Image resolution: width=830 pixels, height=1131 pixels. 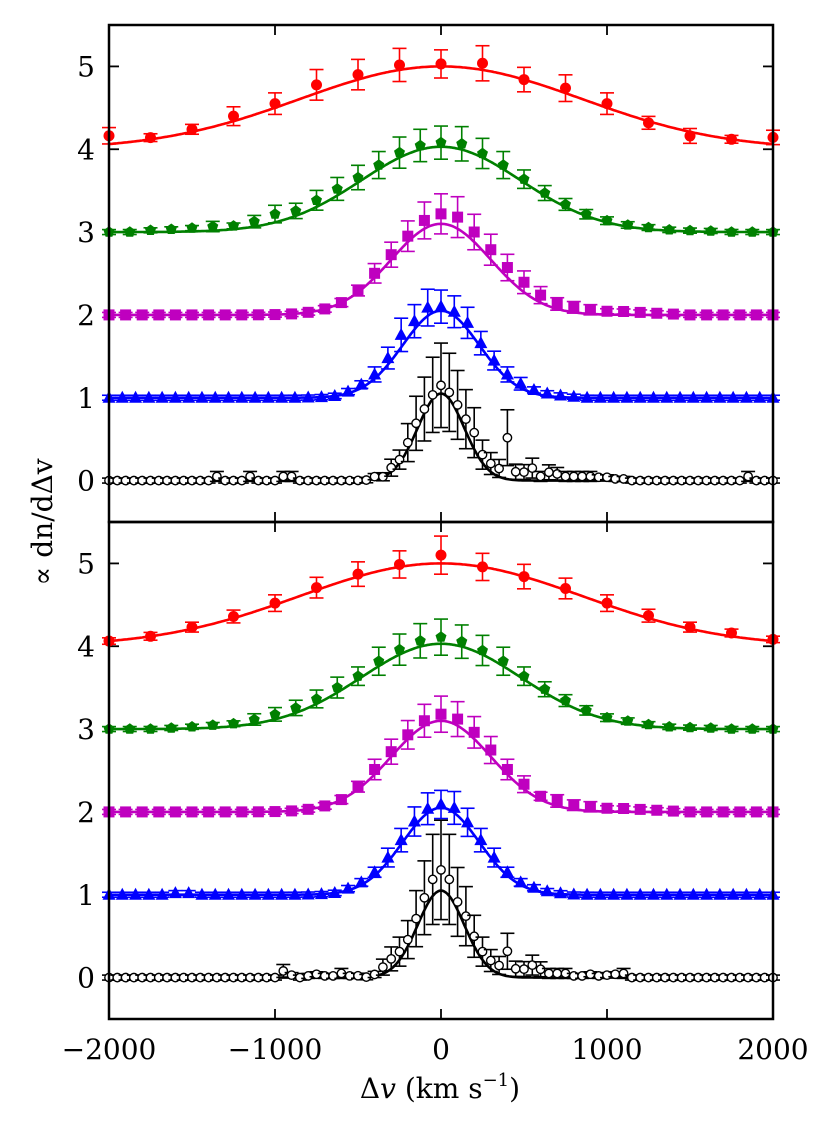 I want to click on bottom-ytick-label-4: 4, so click(x=86, y=646).